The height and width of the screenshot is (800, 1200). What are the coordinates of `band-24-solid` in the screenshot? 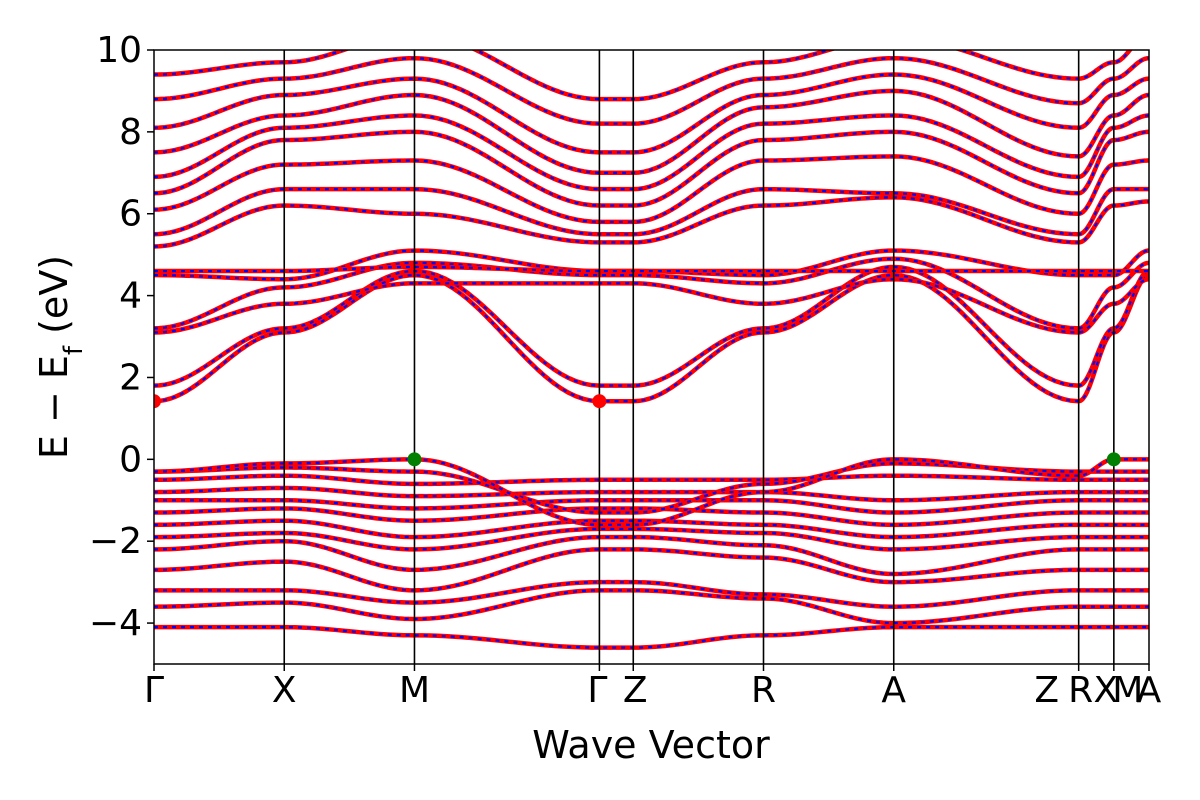 It's located at (651, 132).